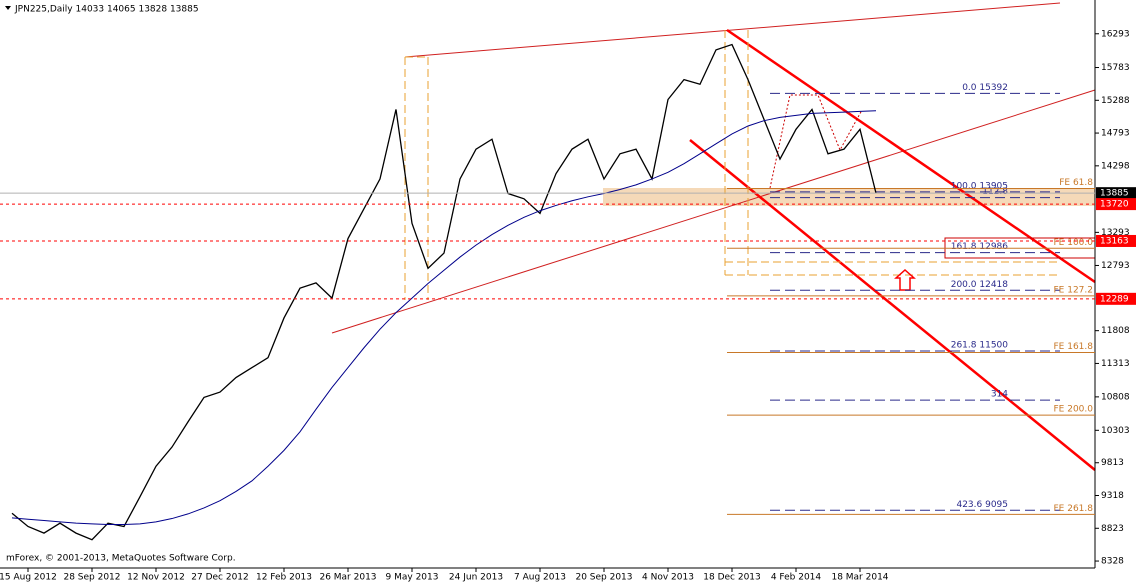 The width and height of the screenshot is (1136, 584). Describe the element at coordinates (1074, 410) in the screenshot. I see `fe-label: FE 200.0` at that location.